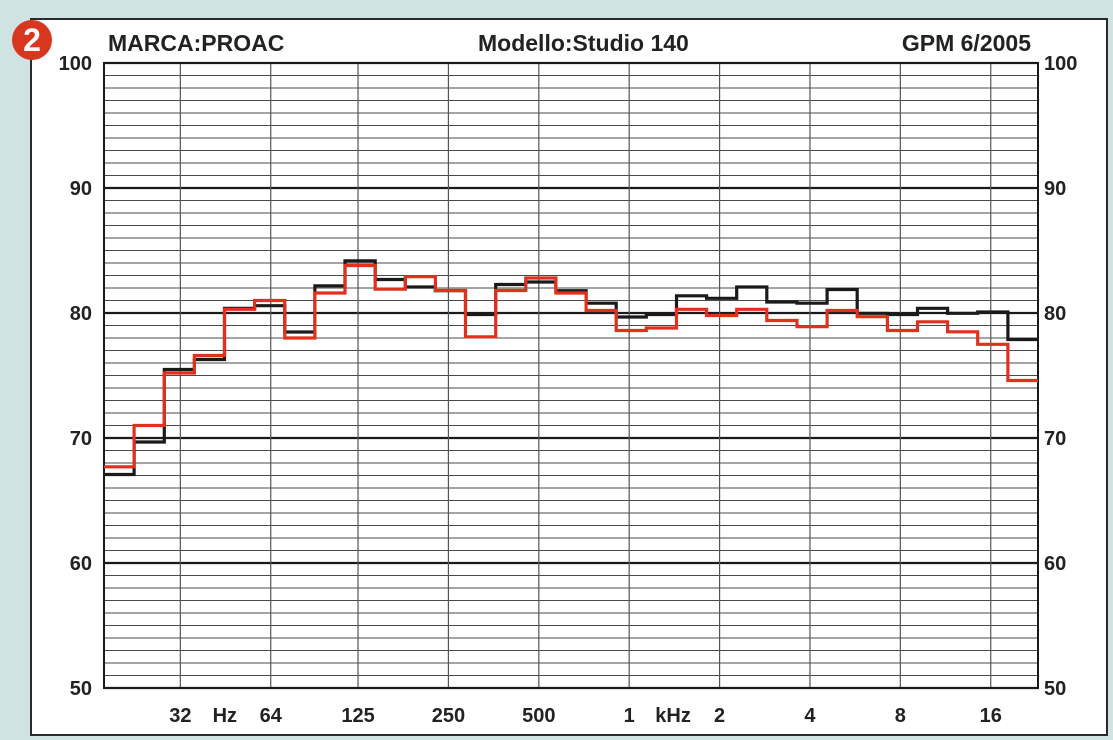 This screenshot has height=740, width=1113. What do you see at coordinates (1055, 189) in the screenshot?
I see `y-tick-label-right: 90` at bounding box center [1055, 189].